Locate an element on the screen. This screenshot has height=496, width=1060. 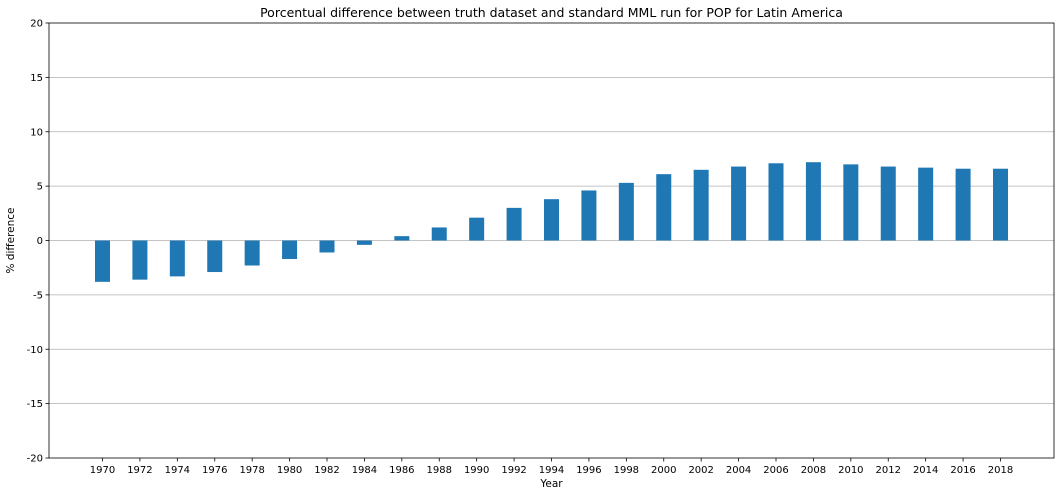
x-tick-label: 1984 is located at coordinates (364, 470).